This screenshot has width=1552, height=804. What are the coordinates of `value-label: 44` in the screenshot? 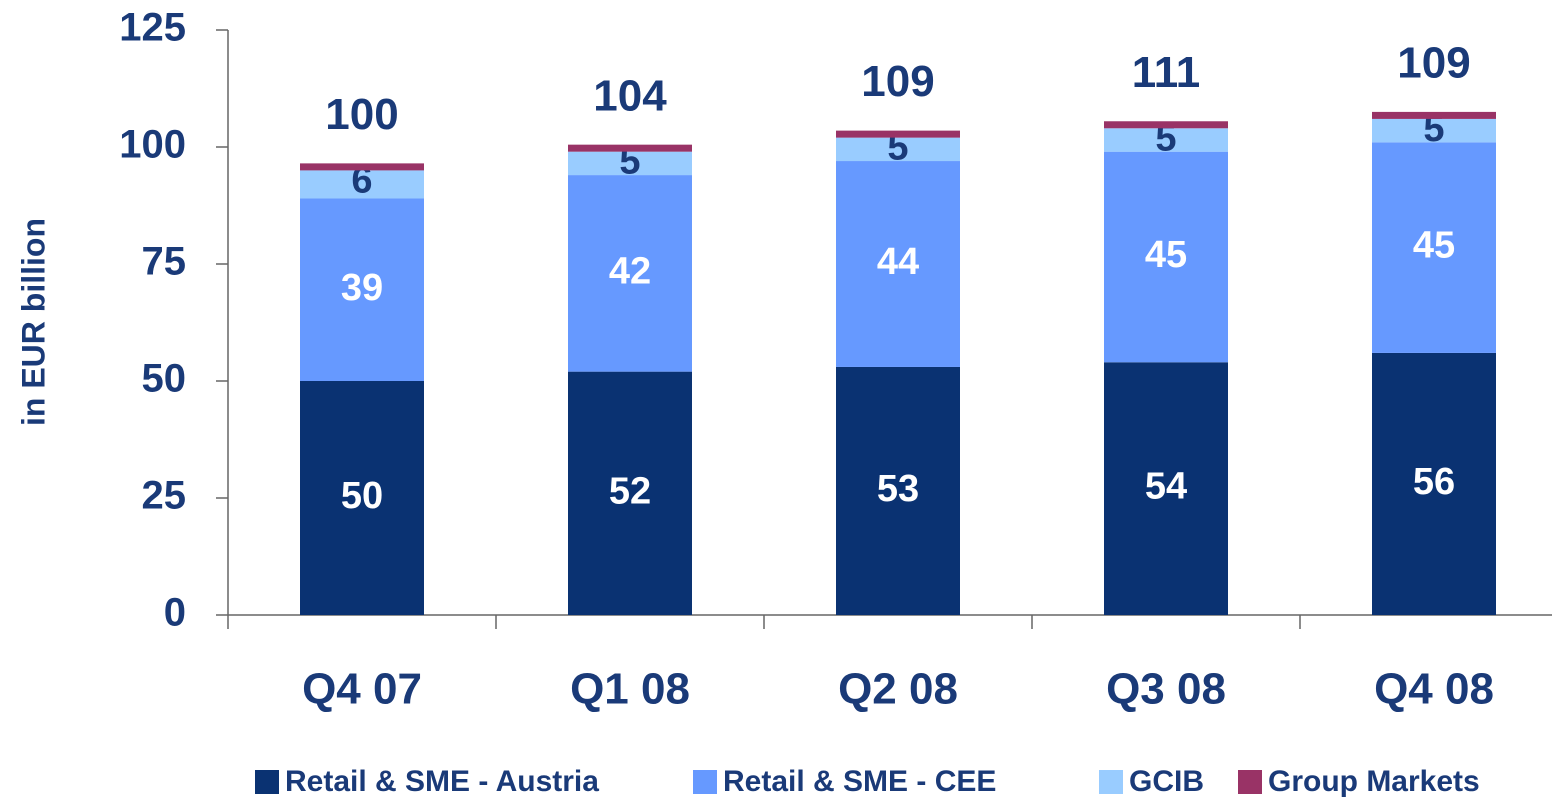 It's located at (898, 262).